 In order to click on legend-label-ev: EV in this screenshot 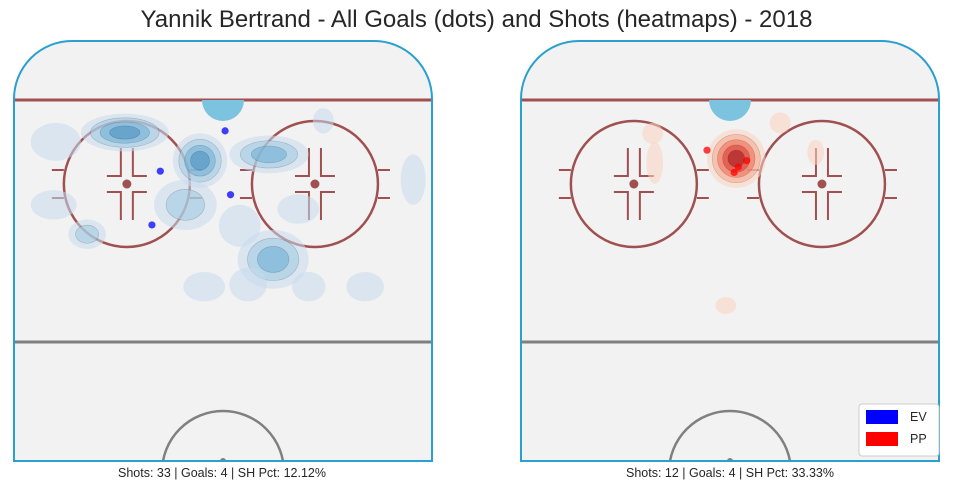, I will do `click(918, 417)`.